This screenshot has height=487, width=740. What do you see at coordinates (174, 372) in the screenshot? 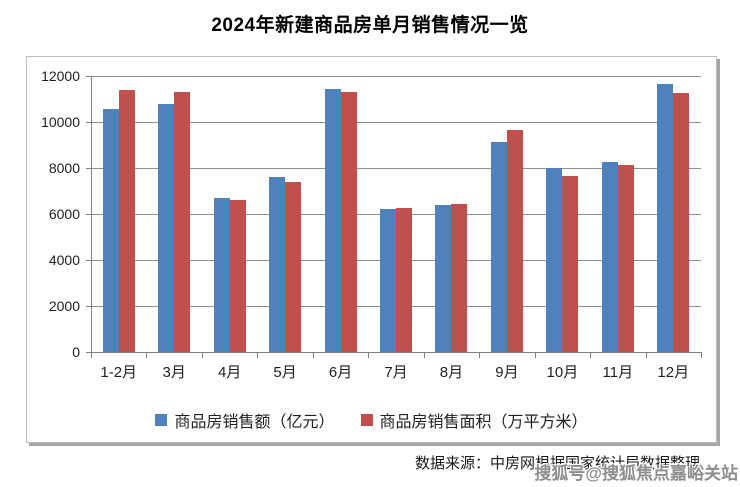
I see `x-axis-category-label: 3月` at bounding box center [174, 372].